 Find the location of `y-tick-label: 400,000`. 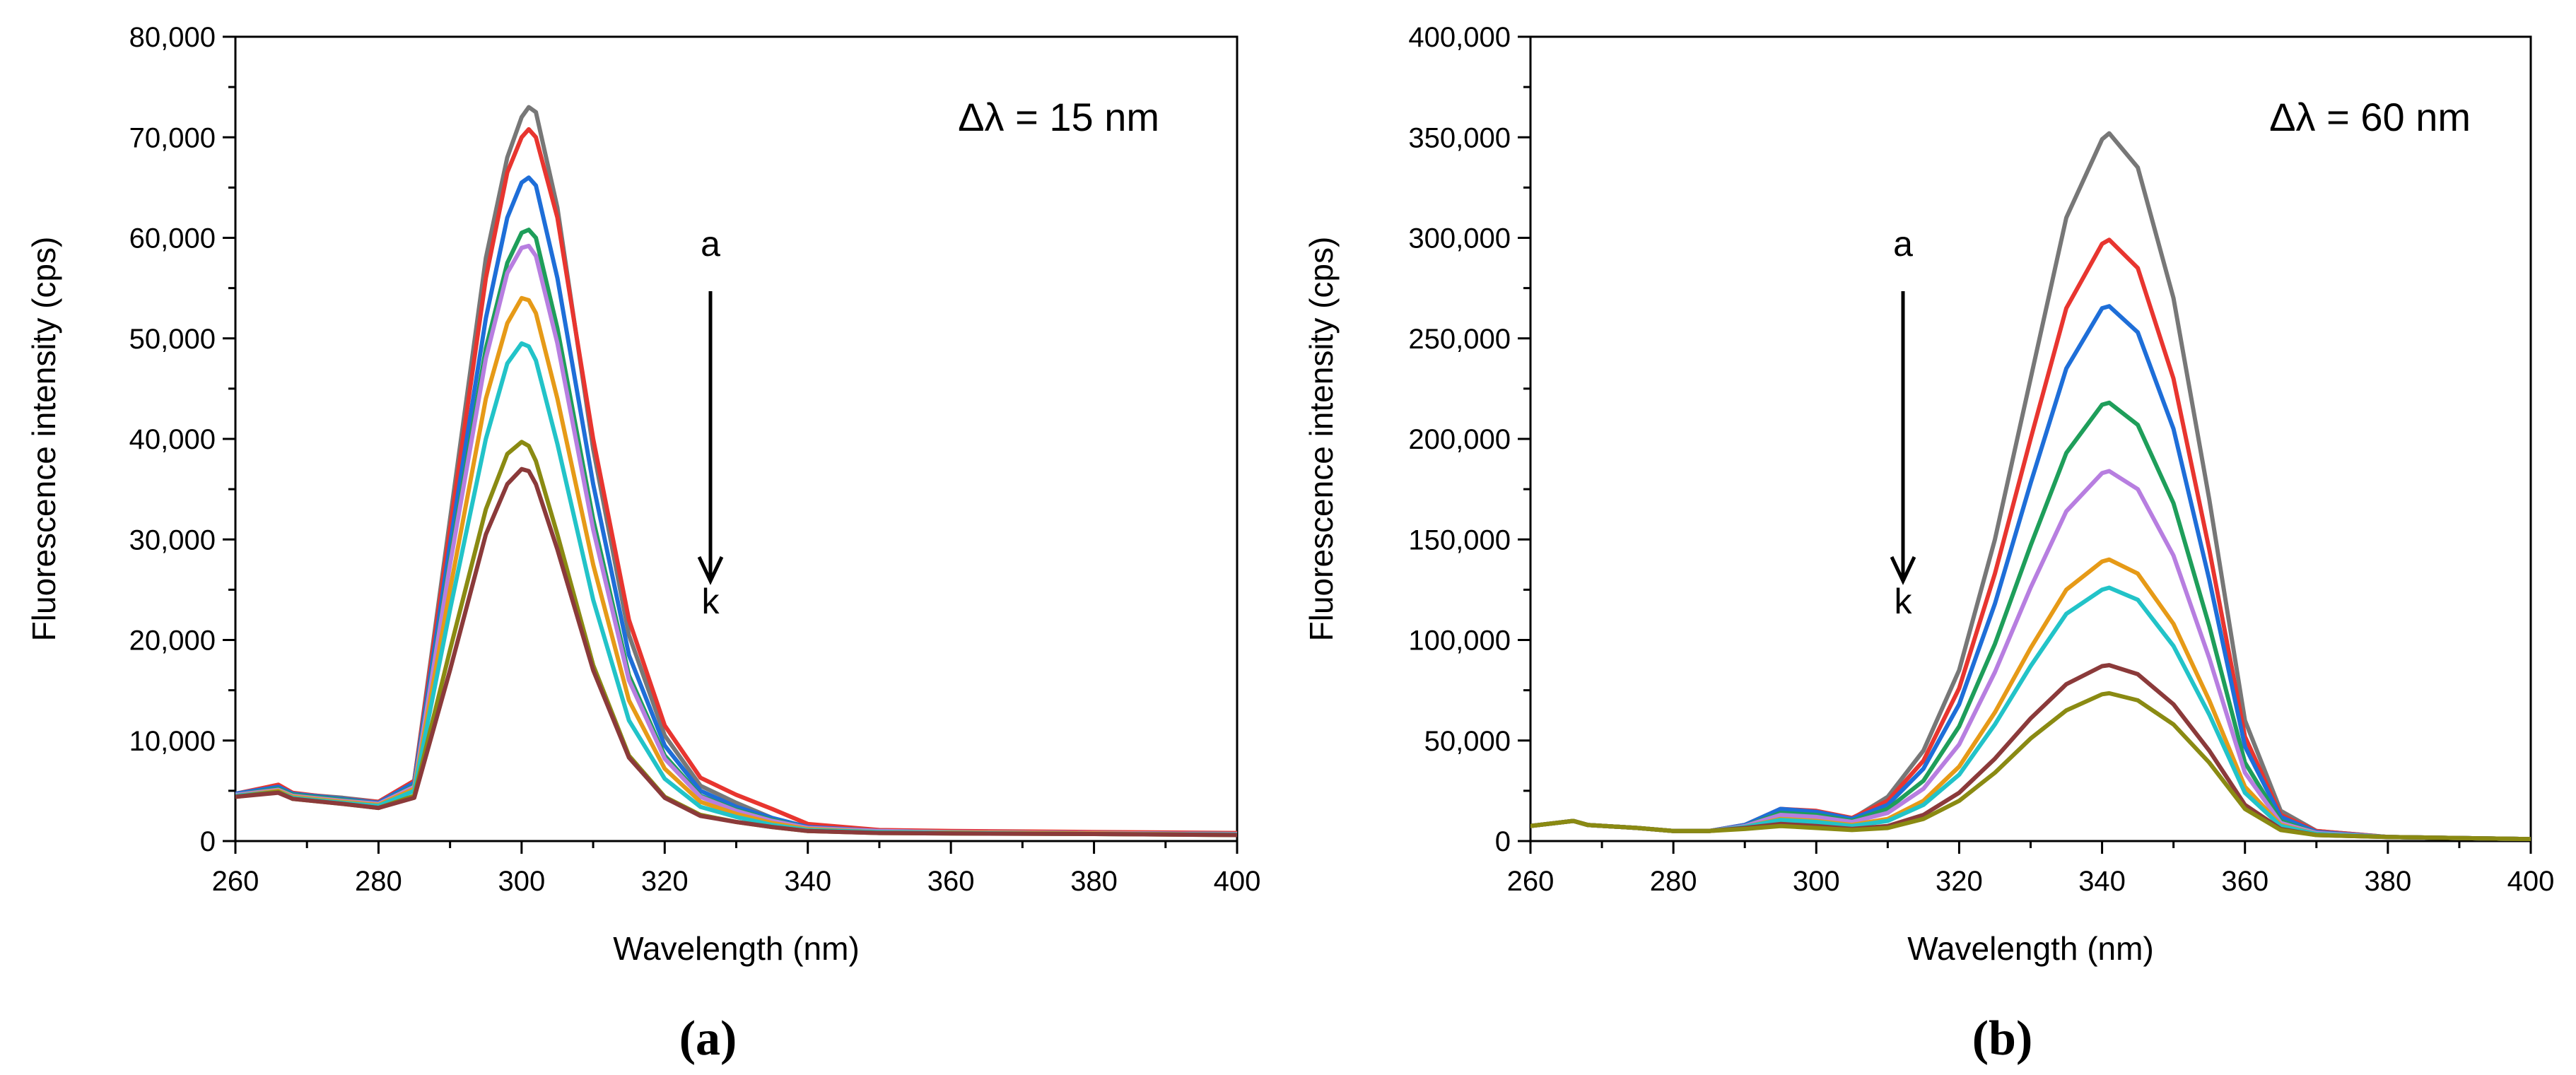

y-tick-label: 400,000 is located at coordinates (1460, 37).